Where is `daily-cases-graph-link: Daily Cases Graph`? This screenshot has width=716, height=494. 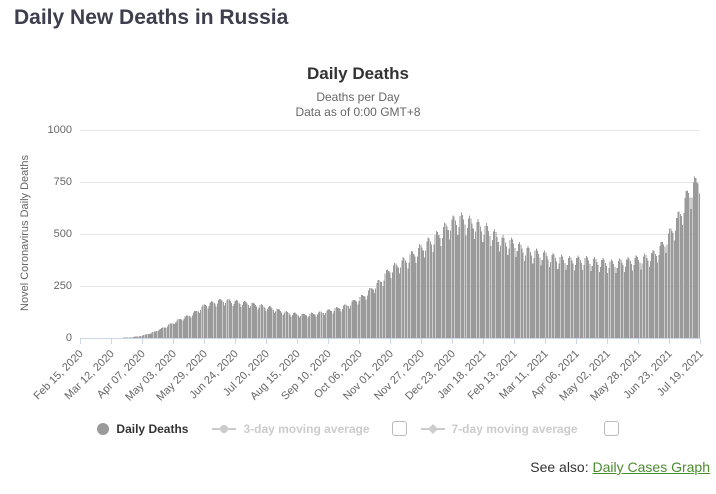
daily-cases-graph-link: Daily Cases Graph is located at coordinates (651, 467).